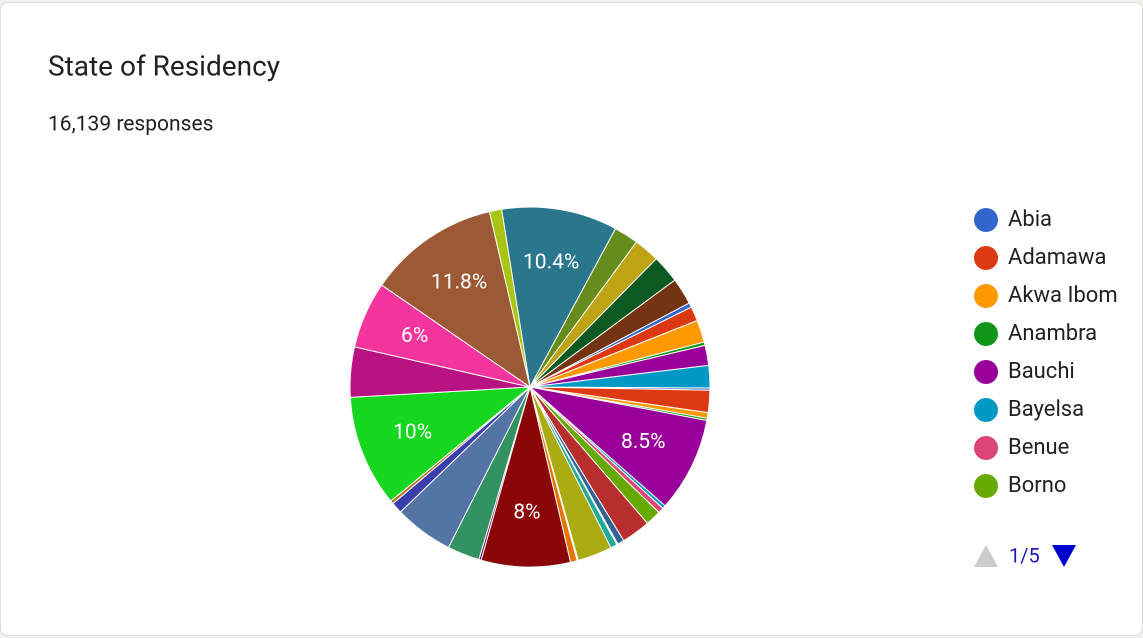 This screenshot has width=1143, height=638. What do you see at coordinates (164, 65) in the screenshot?
I see `chart-title: State of Residency` at bounding box center [164, 65].